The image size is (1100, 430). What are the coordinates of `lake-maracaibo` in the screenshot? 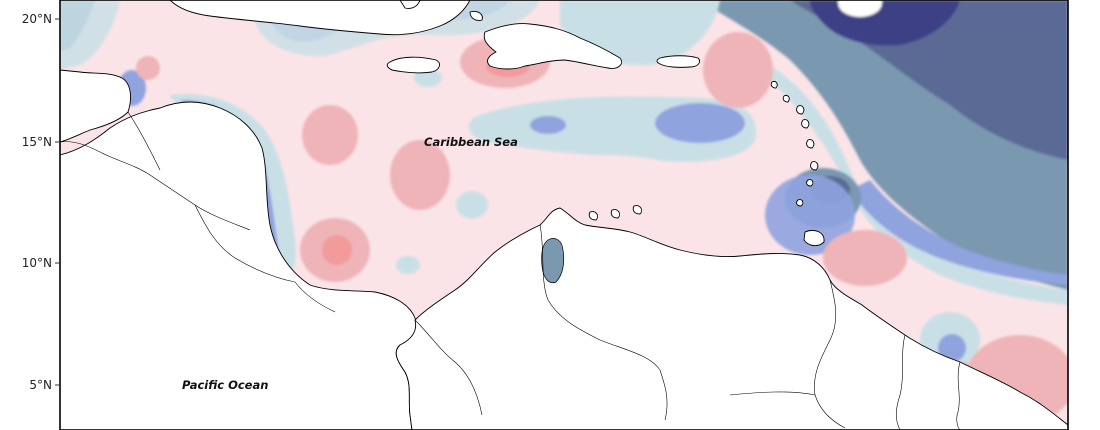 It's located at (553, 261).